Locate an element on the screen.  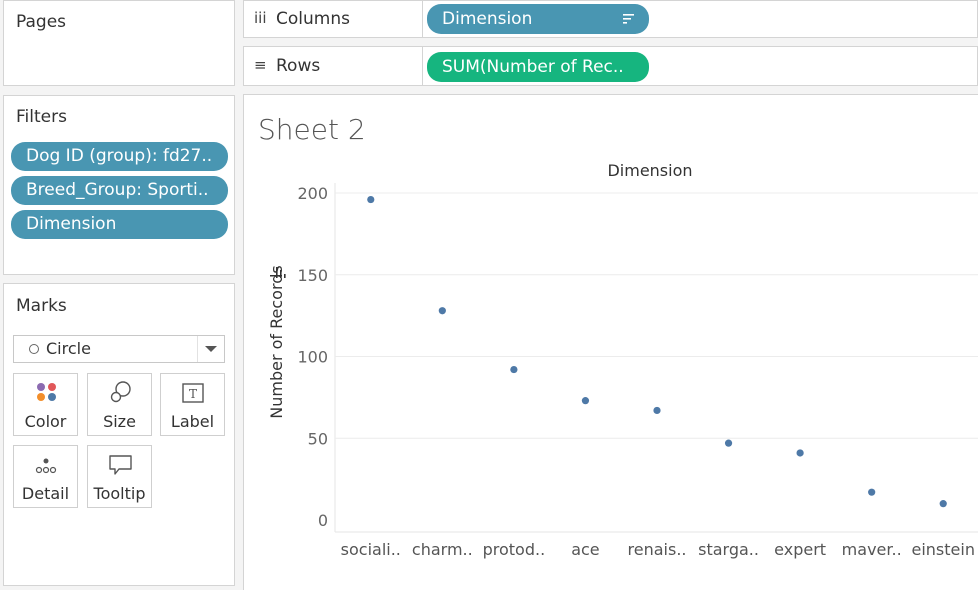
columns-pill-dimension: Dimension is located at coordinates (538, 19).